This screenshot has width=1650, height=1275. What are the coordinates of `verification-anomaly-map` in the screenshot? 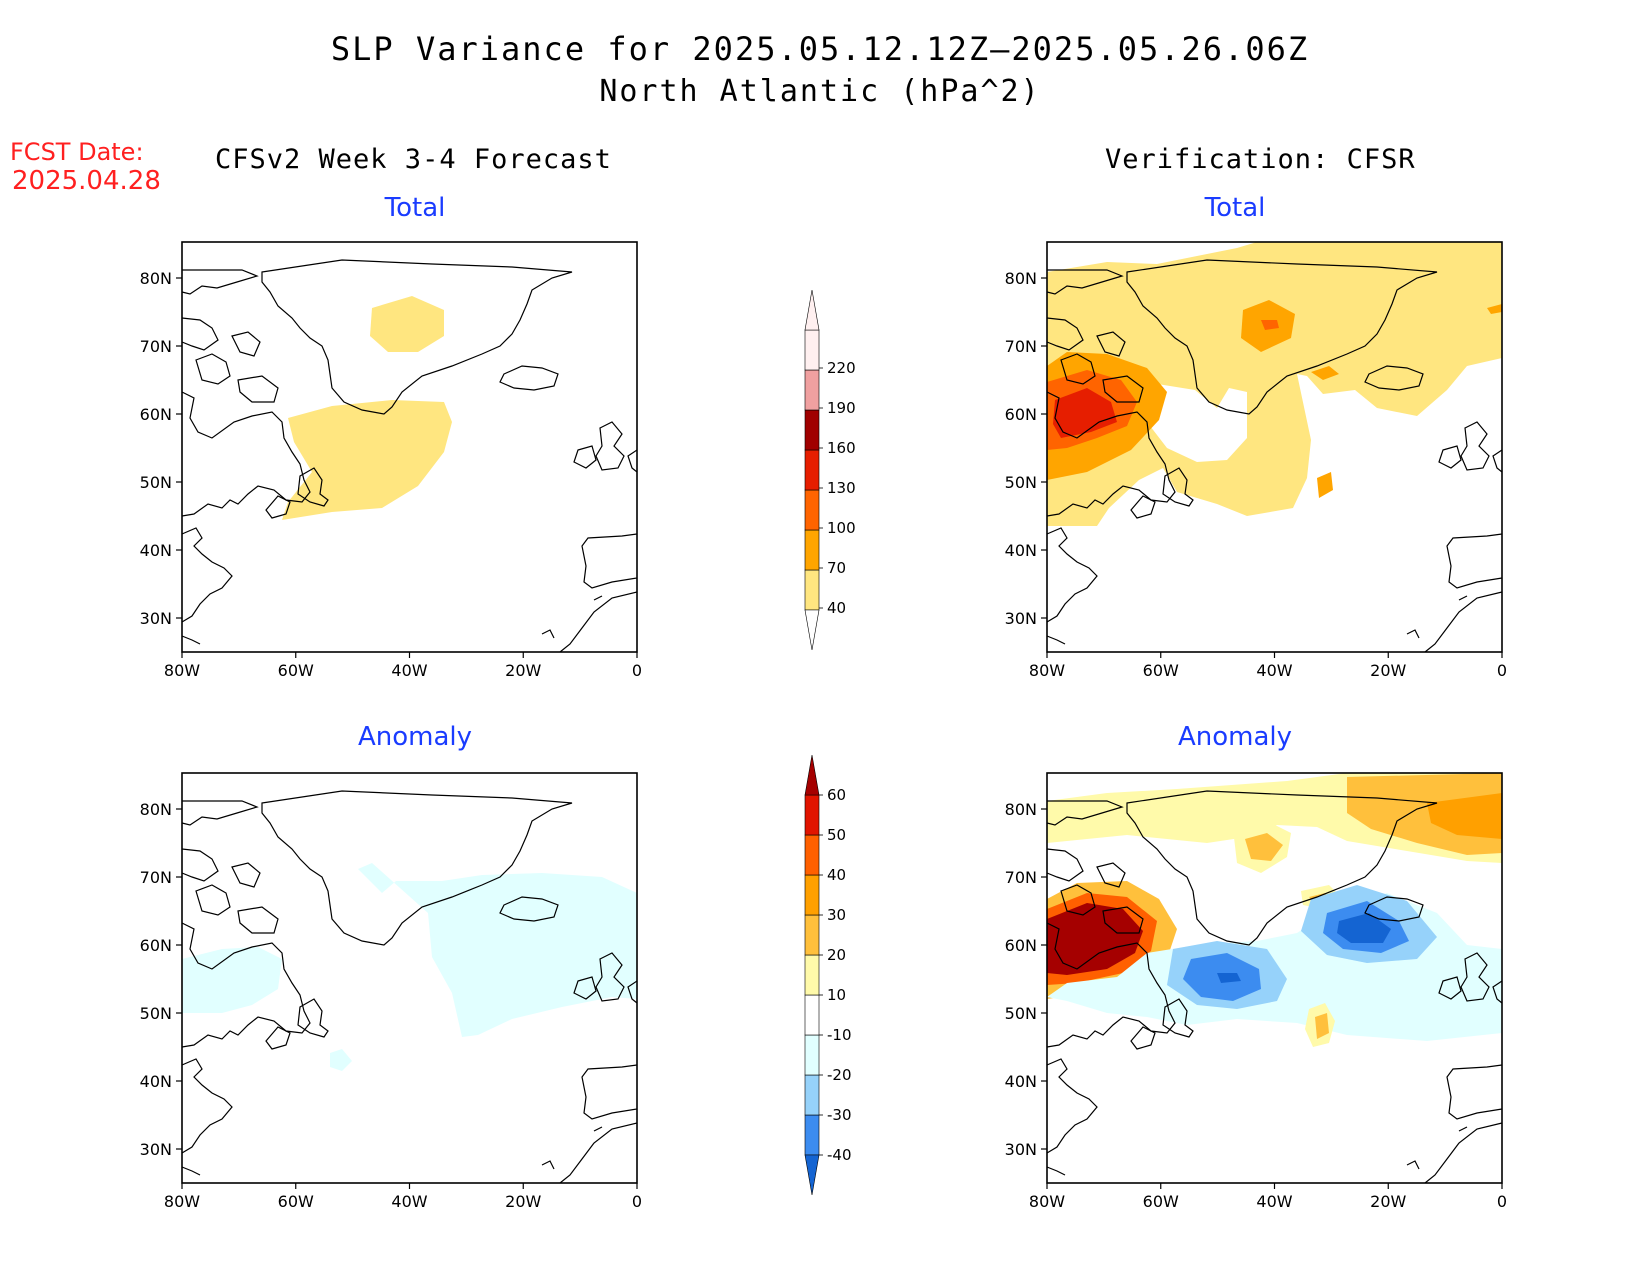 It's located at (1274, 978).